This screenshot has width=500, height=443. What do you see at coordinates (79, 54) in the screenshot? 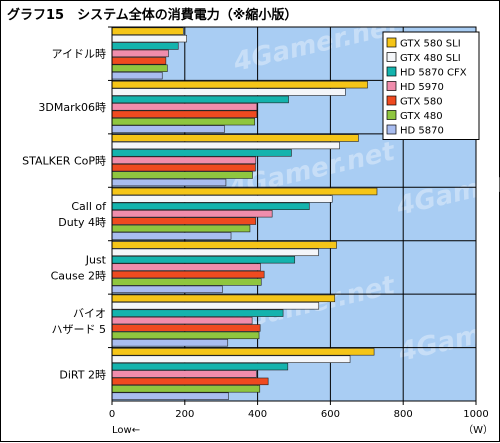
I see `category-label-0-0: アイドル時` at bounding box center [79, 54].